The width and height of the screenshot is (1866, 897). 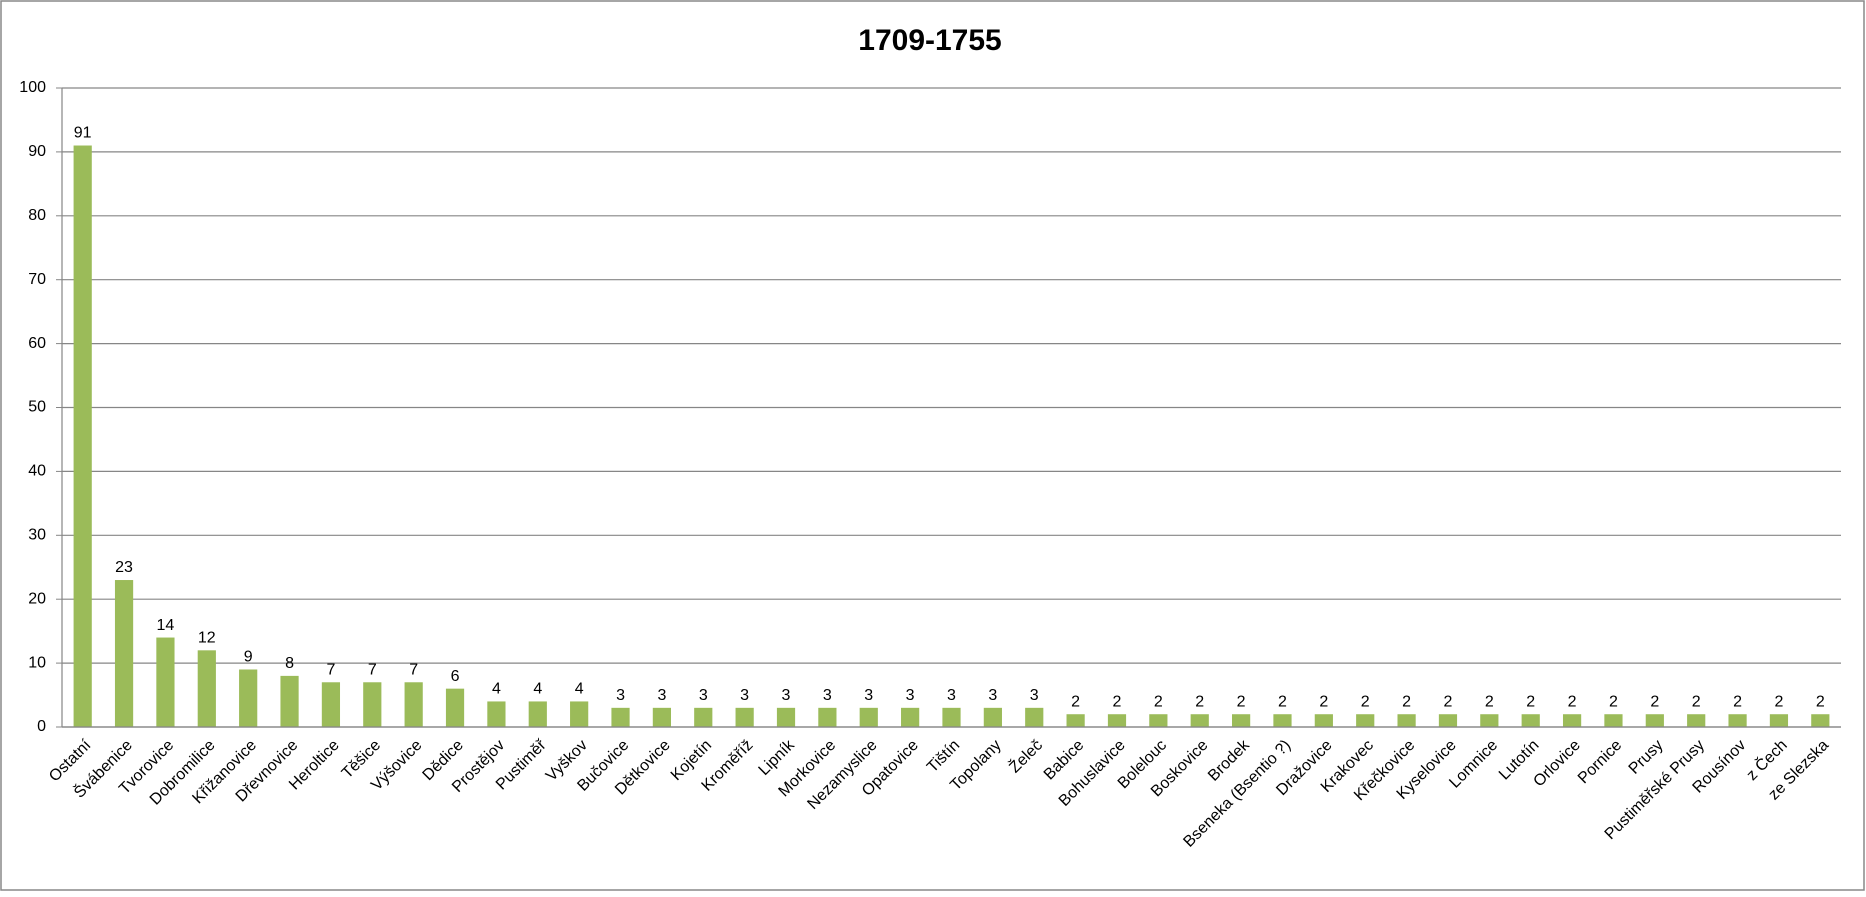 I want to click on y-tick-label: 10, so click(x=37, y=662).